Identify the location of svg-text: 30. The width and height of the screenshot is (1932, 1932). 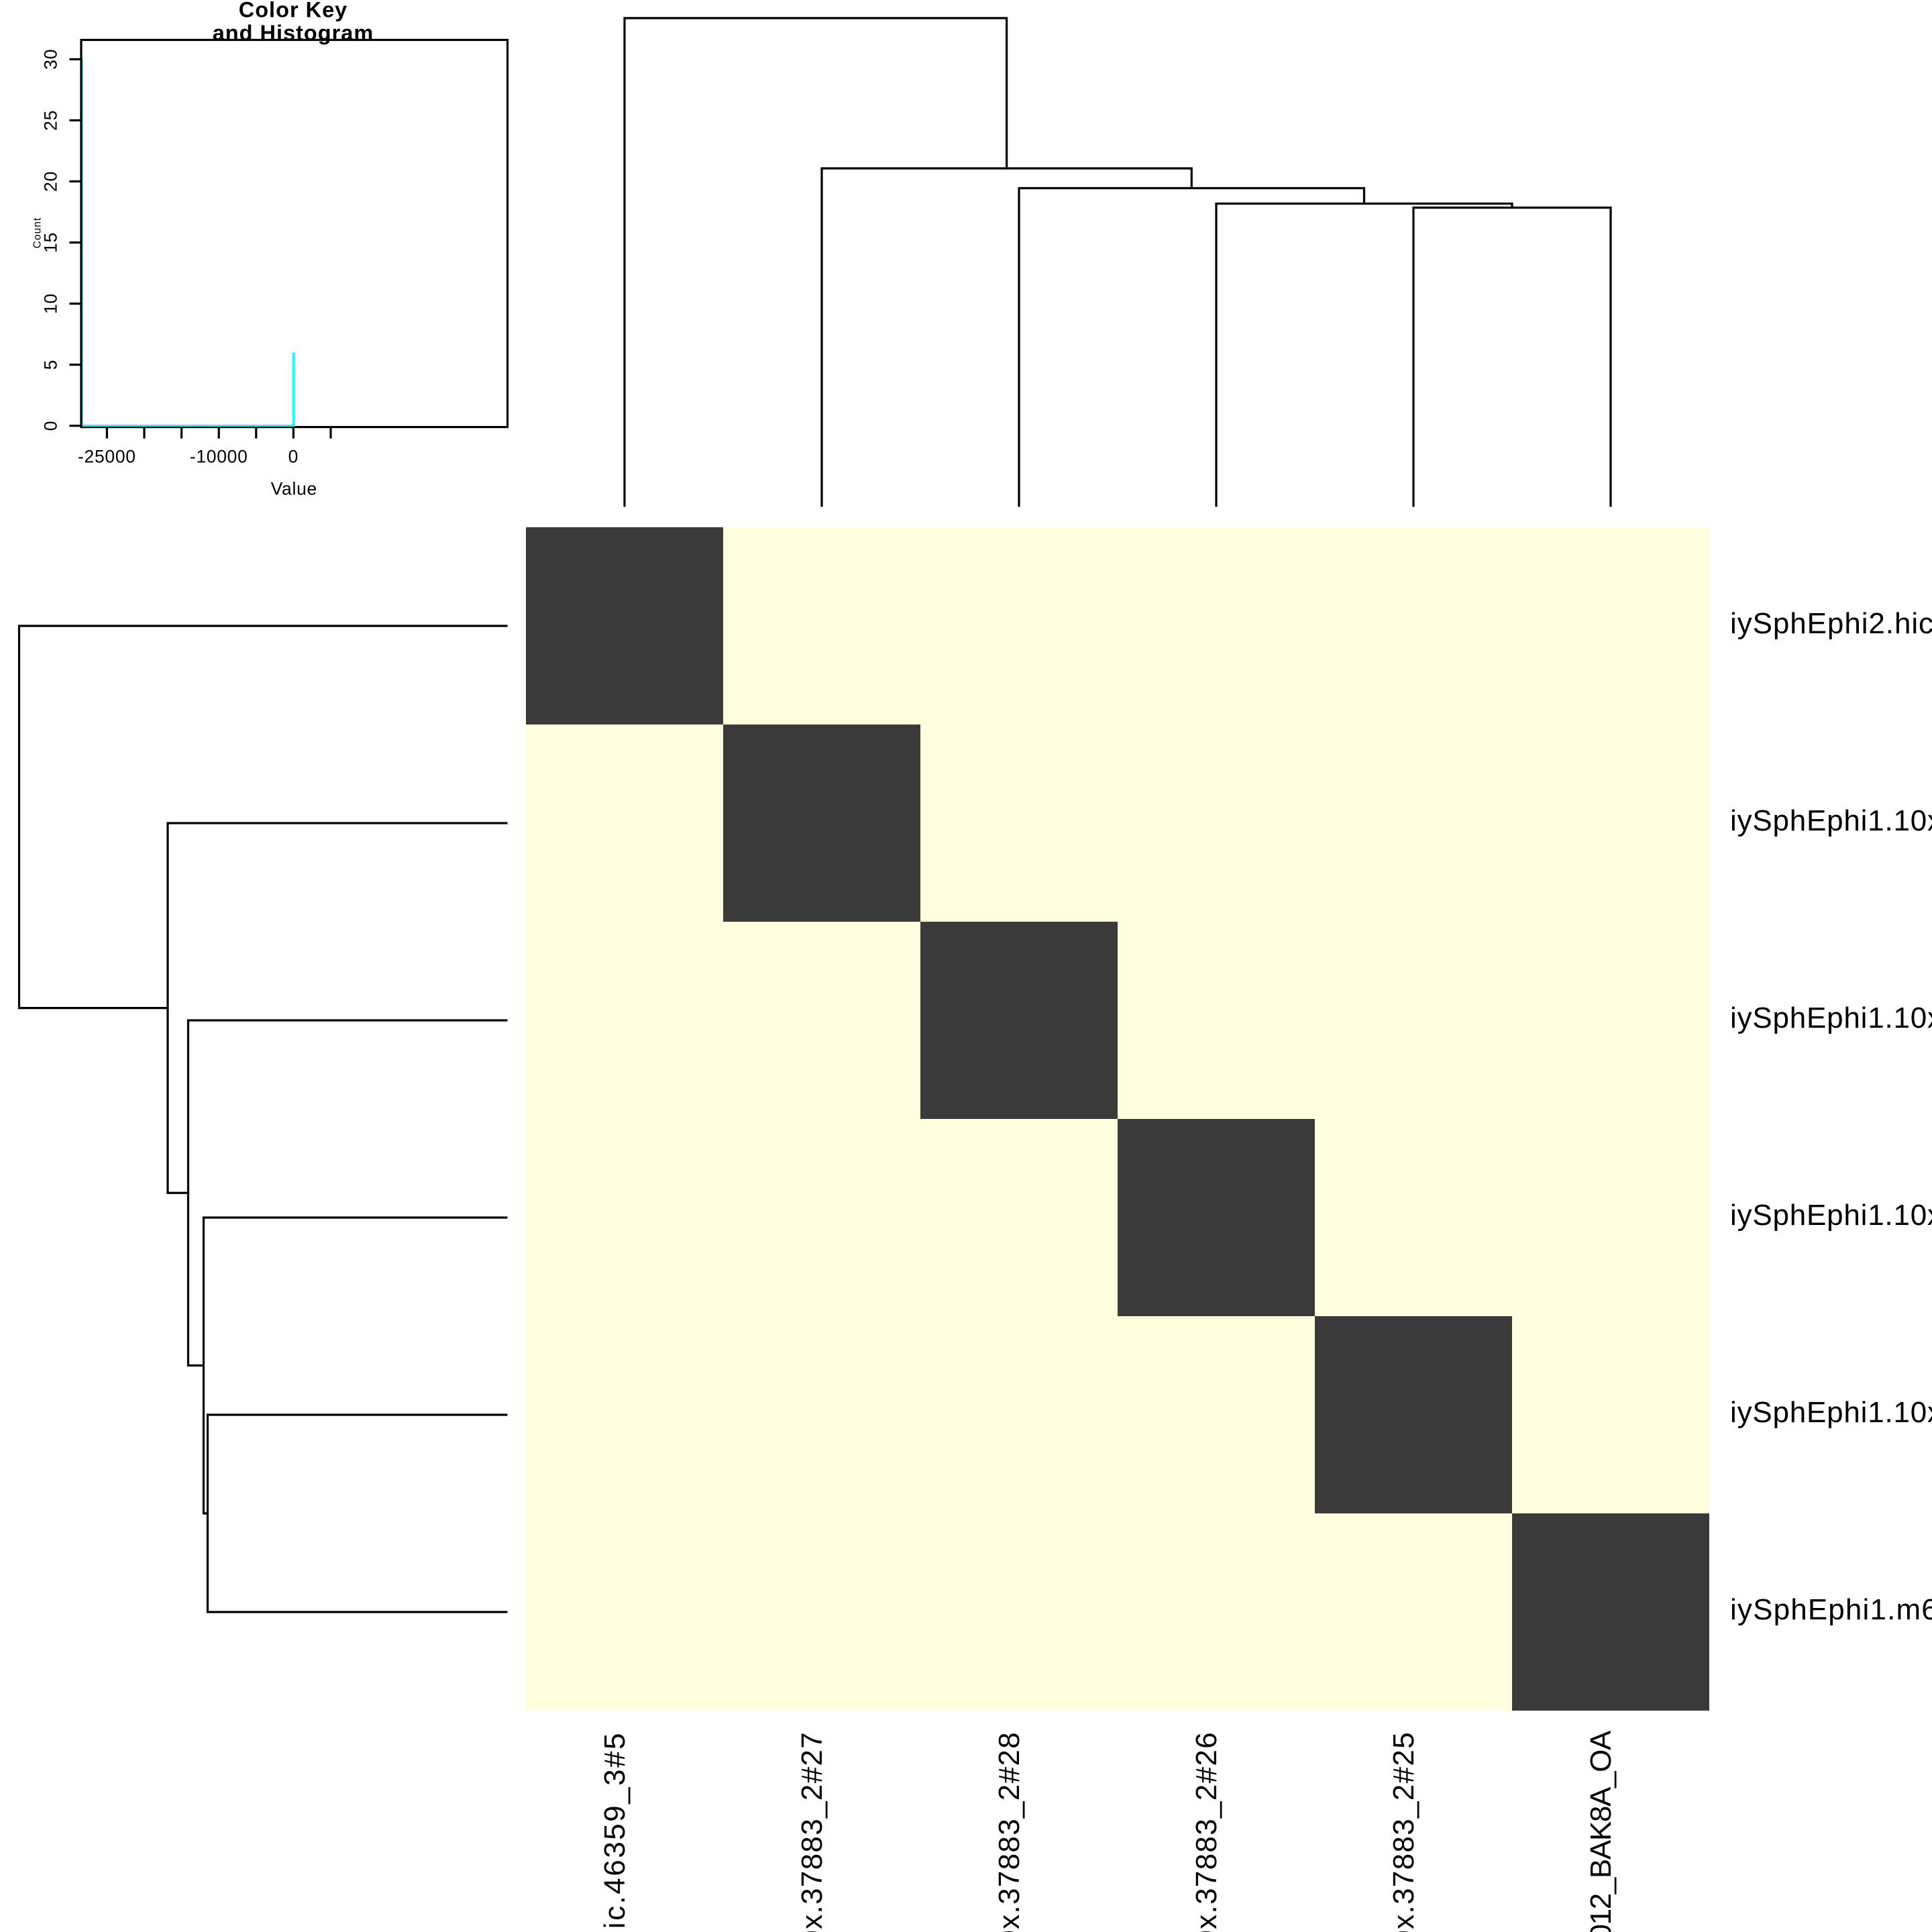
(51, 59).